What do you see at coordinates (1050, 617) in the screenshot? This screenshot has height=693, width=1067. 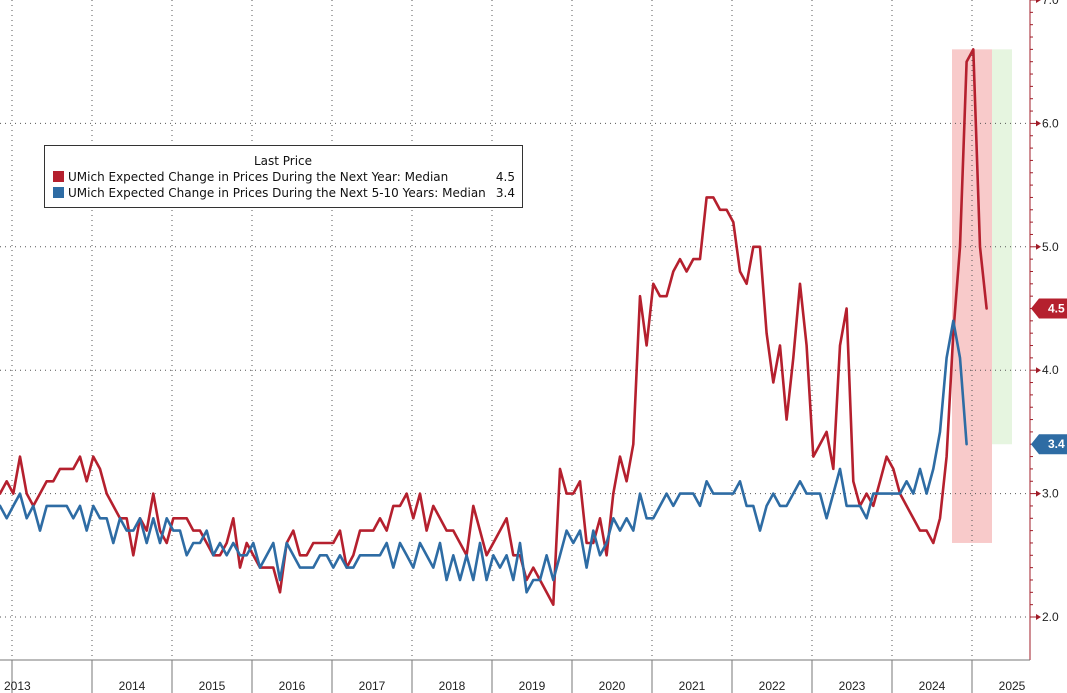 I see `y-tick-label: 2.0` at bounding box center [1050, 617].